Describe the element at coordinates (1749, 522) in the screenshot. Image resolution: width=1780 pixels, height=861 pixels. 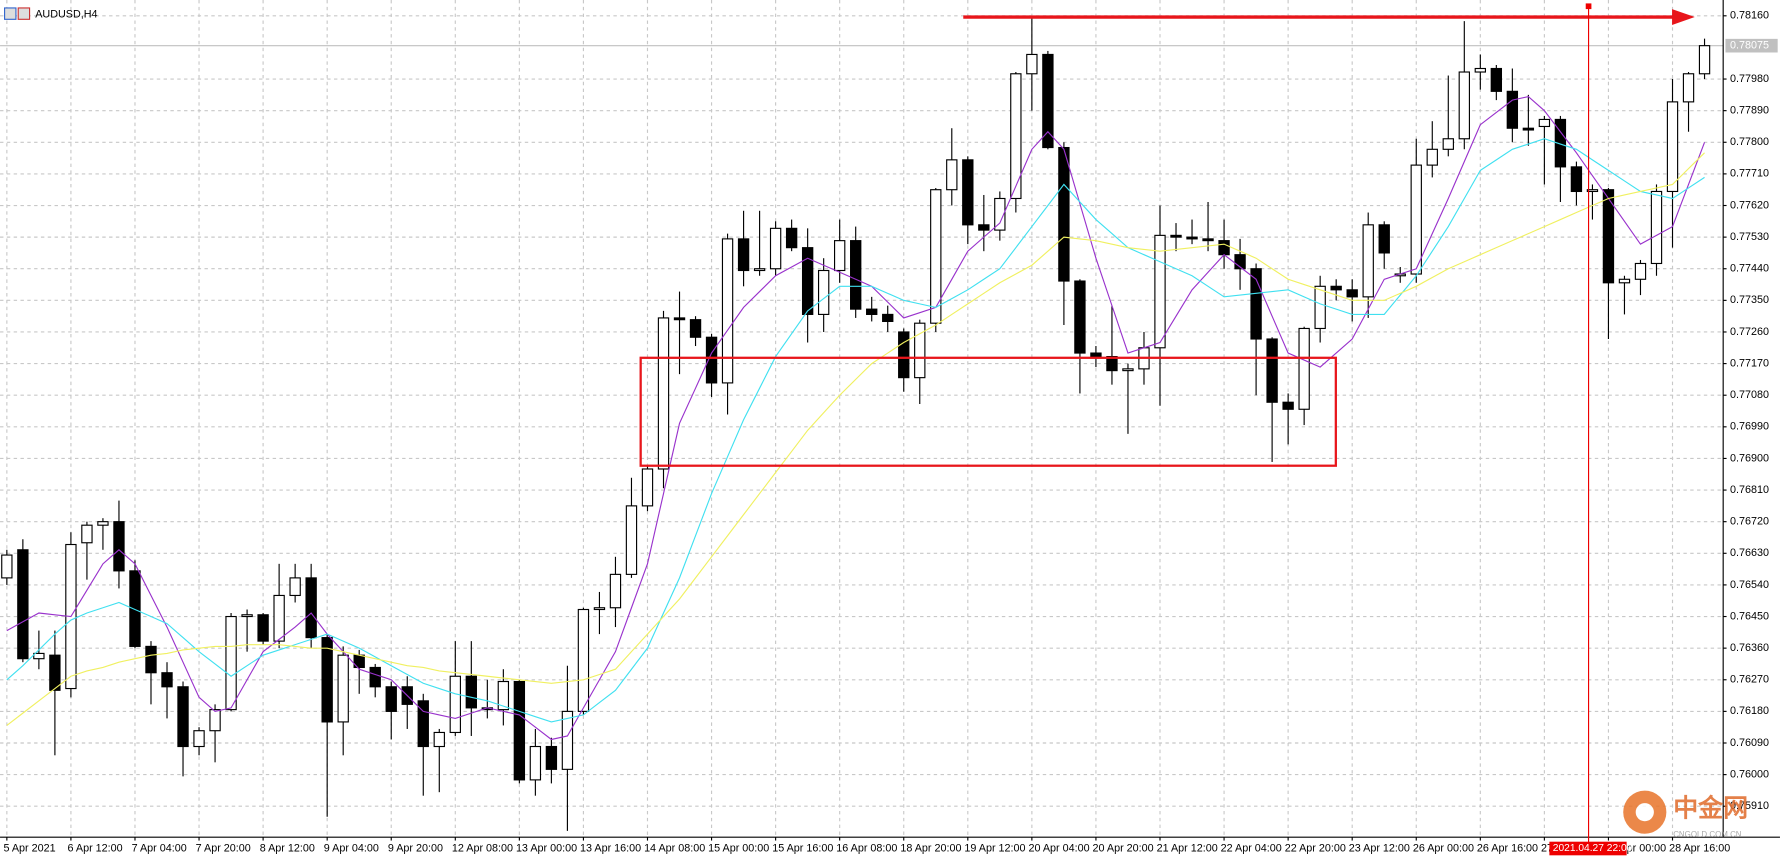
I see `y-tick-label: 0.76720` at that location.